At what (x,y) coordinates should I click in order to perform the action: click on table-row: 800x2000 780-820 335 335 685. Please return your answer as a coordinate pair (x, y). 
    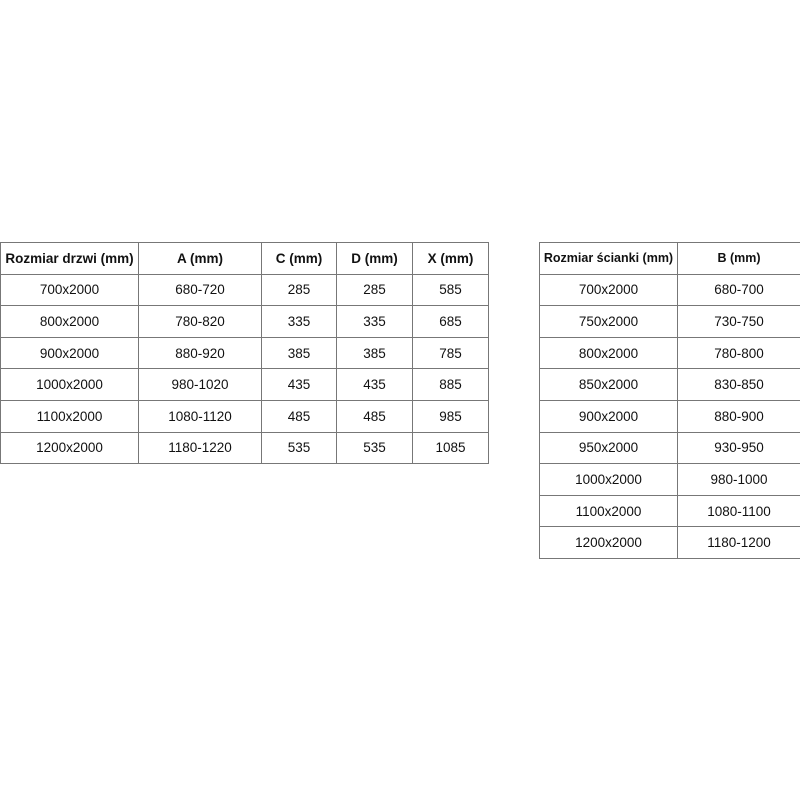
    Looking at the image, I should click on (244, 321).